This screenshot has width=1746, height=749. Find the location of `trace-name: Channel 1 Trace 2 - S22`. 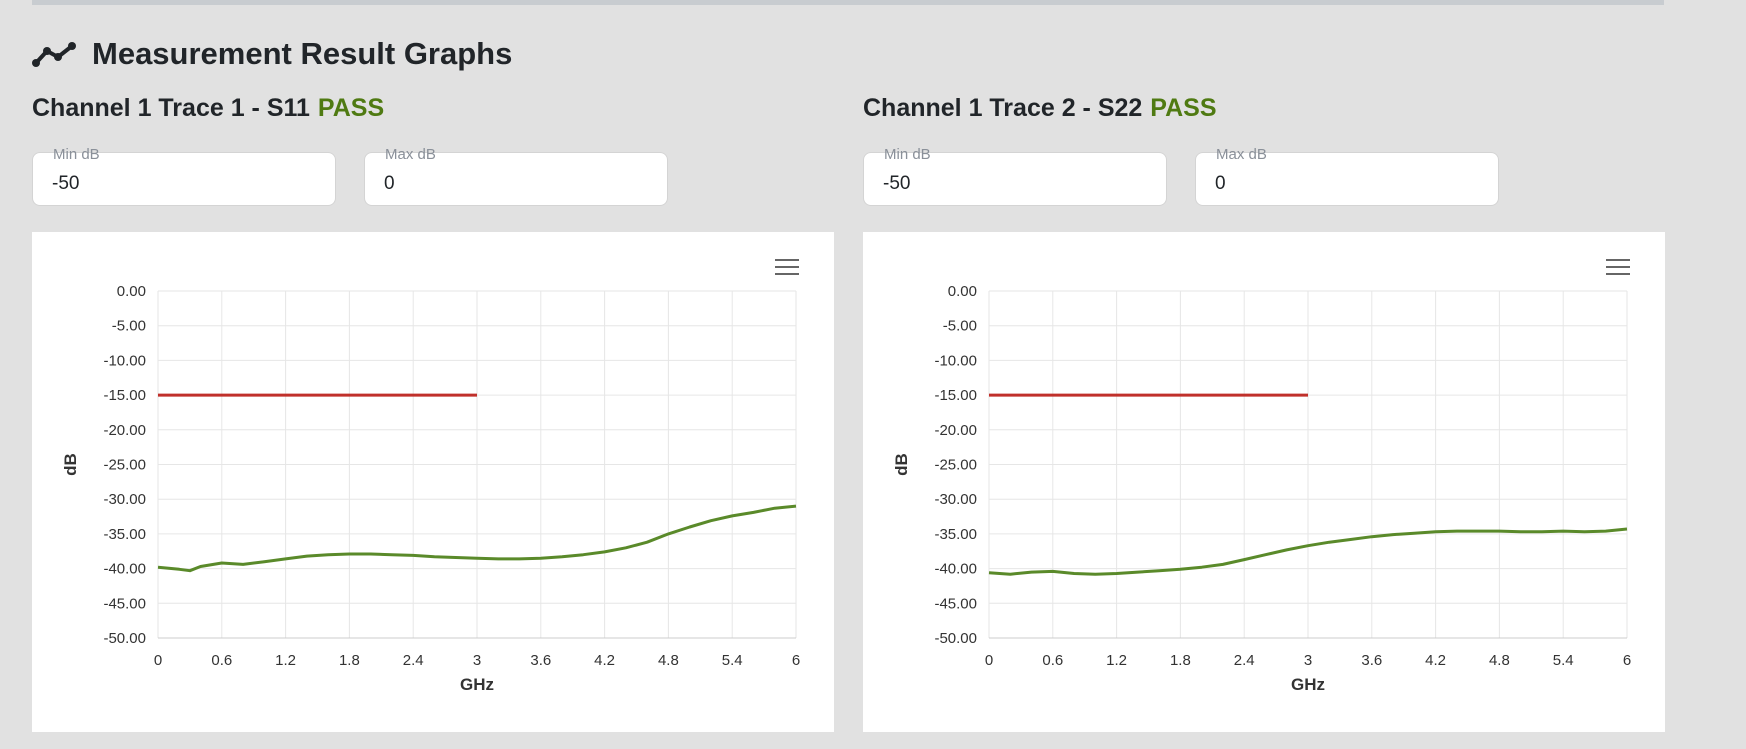

trace-name: Channel 1 Trace 2 - S22 is located at coordinates (1003, 108).